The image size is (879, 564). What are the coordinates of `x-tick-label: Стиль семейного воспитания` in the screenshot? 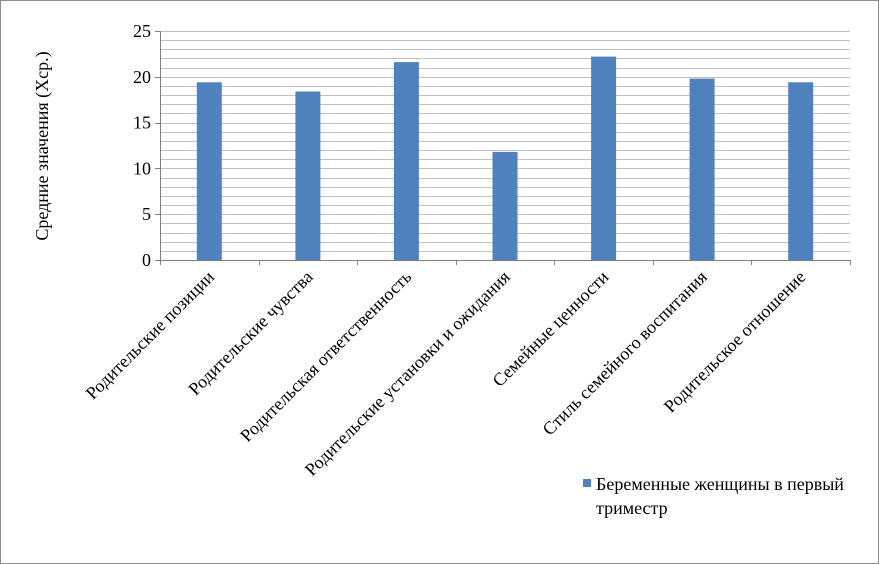 It's located at (624, 353).